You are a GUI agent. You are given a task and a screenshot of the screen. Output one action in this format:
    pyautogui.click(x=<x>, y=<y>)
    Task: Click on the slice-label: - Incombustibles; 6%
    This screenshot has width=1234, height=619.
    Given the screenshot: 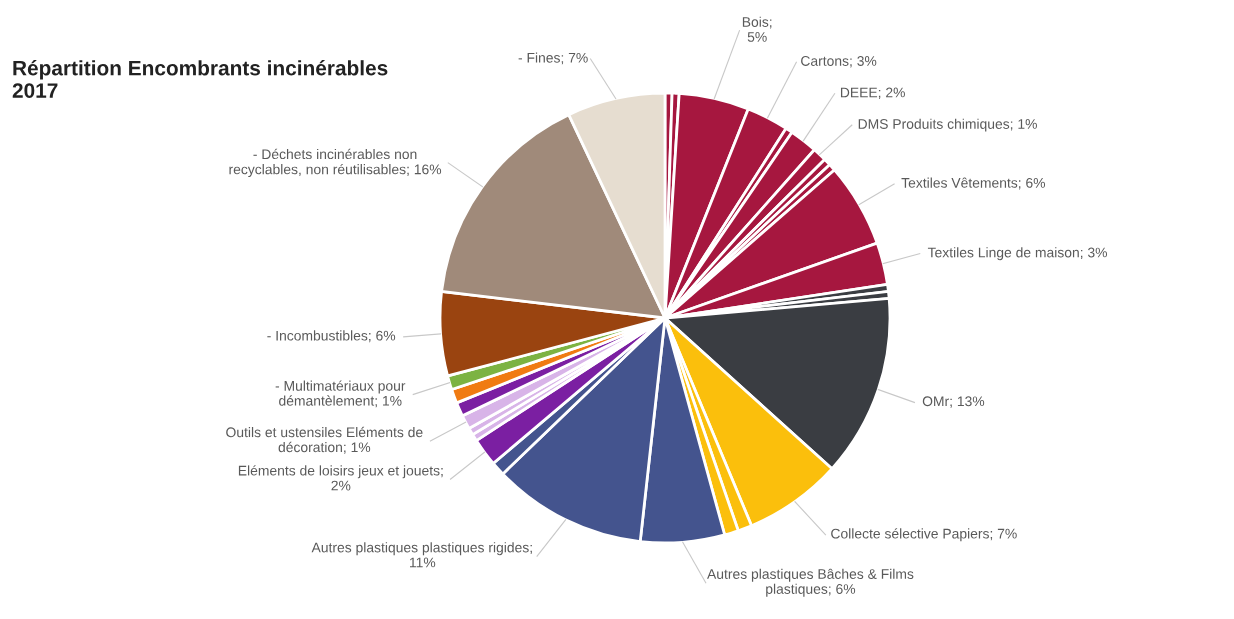 What is the action you would take?
    pyautogui.click(x=331, y=336)
    